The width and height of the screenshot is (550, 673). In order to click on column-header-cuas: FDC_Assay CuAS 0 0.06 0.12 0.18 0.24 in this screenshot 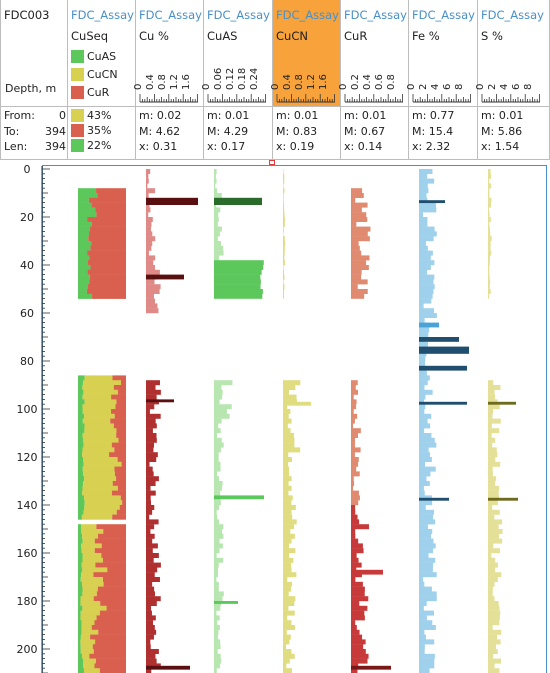, I will do `click(237, 53)`.